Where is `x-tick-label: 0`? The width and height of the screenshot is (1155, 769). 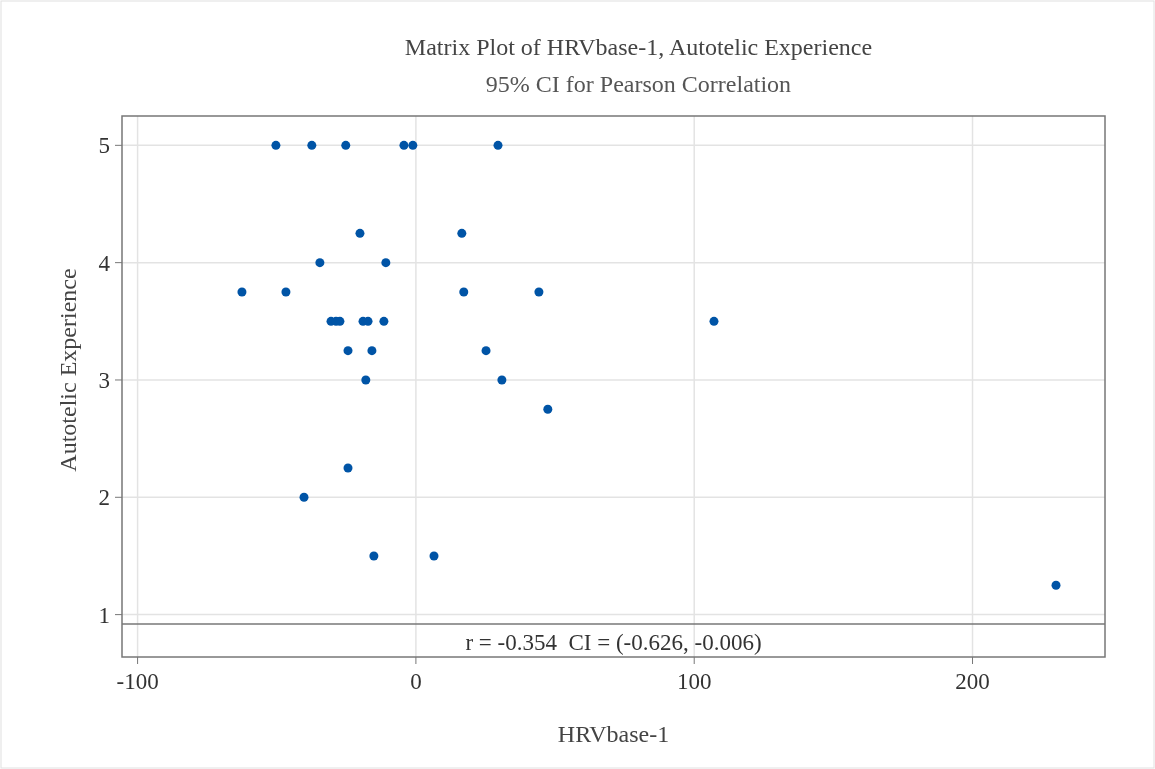
x-tick-label: 0 is located at coordinates (416, 681).